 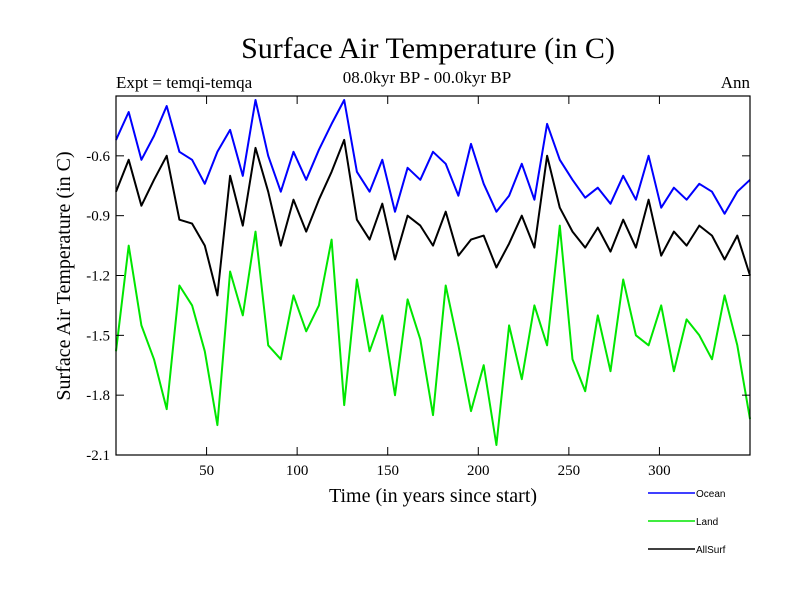 I want to click on x-tick-label: 300, so click(x=659, y=471).